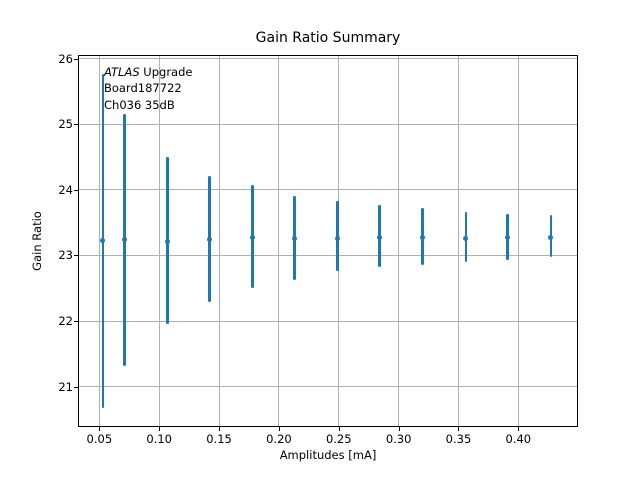  Describe the element at coordinates (65, 58) in the screenshot. I see `y-tick-label: 26` at that location.